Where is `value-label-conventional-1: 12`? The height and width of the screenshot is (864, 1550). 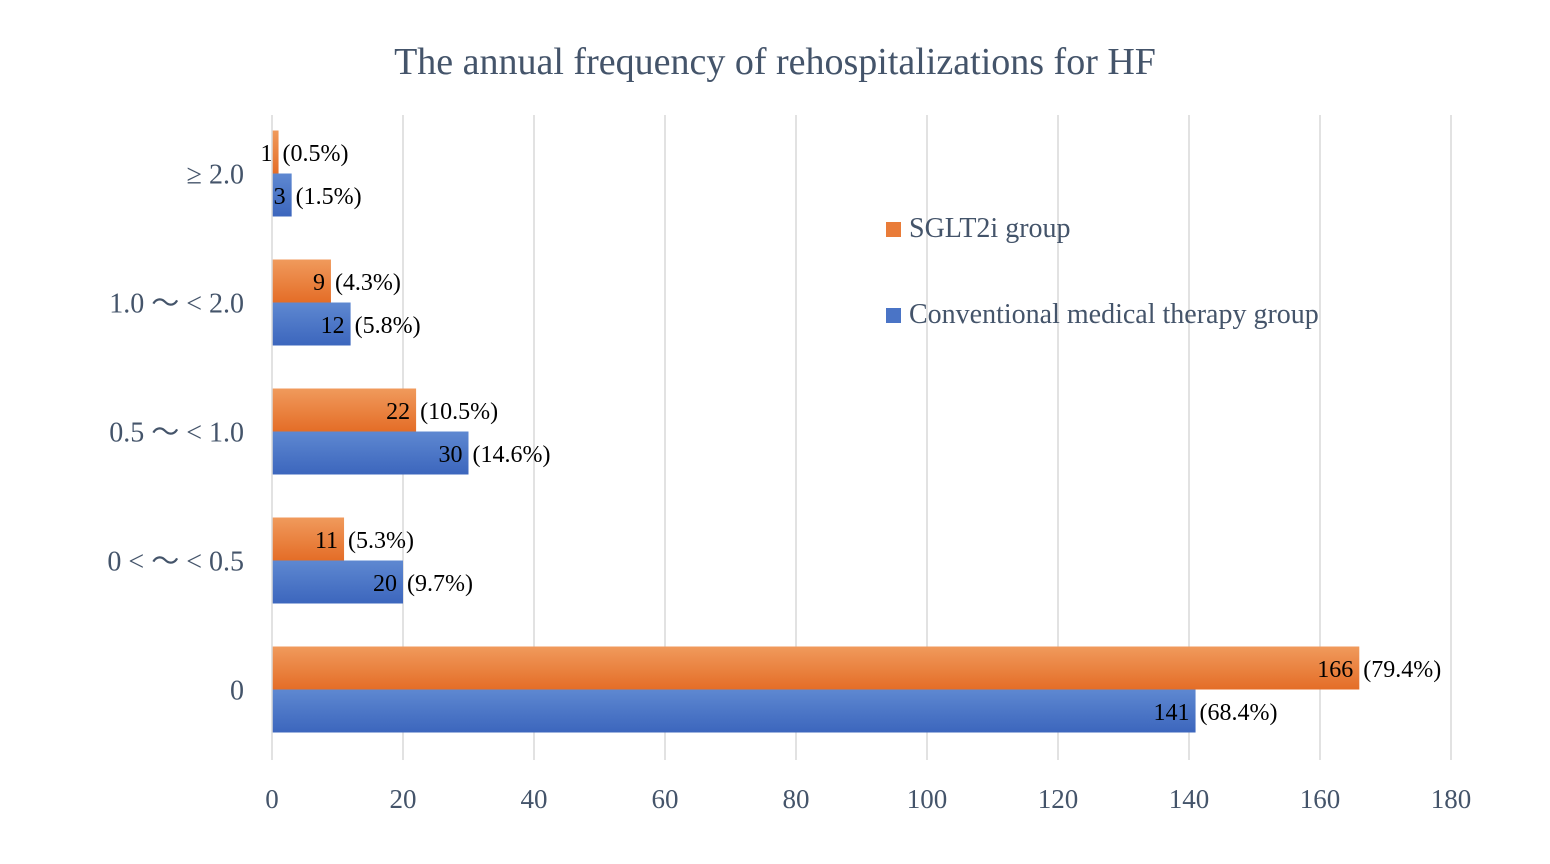
value-label-conventional-1: 12 is located at coordinates (333, 326).